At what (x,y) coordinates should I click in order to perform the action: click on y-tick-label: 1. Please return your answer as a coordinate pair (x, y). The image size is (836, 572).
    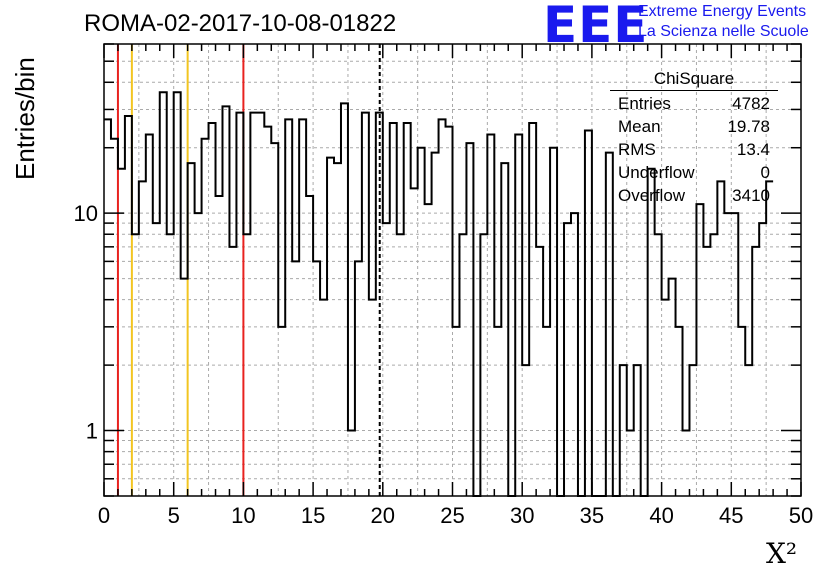
    Looking at the image, I should click on (92, 431).